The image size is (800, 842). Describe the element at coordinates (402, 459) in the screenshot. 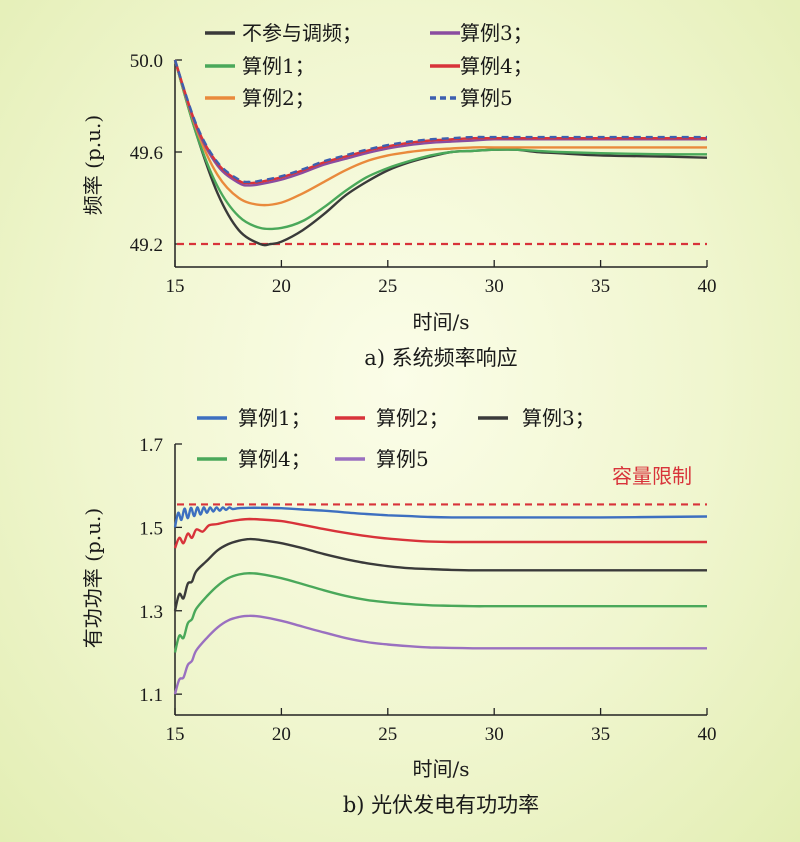

I see `power-legend-label-5: 算例5` at that location.